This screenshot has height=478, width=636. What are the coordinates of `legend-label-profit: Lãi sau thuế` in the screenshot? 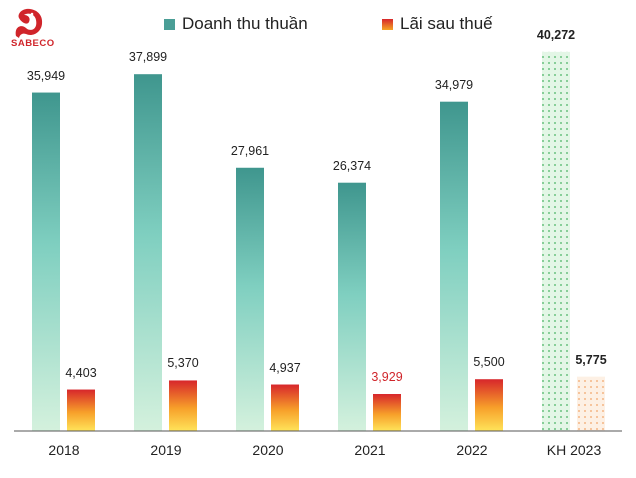 It's located at (446, 23).